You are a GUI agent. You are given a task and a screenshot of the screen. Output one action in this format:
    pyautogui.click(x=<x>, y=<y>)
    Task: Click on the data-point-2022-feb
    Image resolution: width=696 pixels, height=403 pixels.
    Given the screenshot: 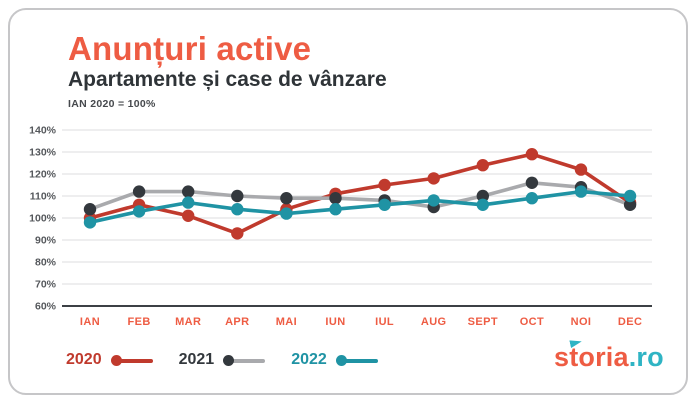 What is the action you would take?
    pyautogui.click(x=139, y=211)
    